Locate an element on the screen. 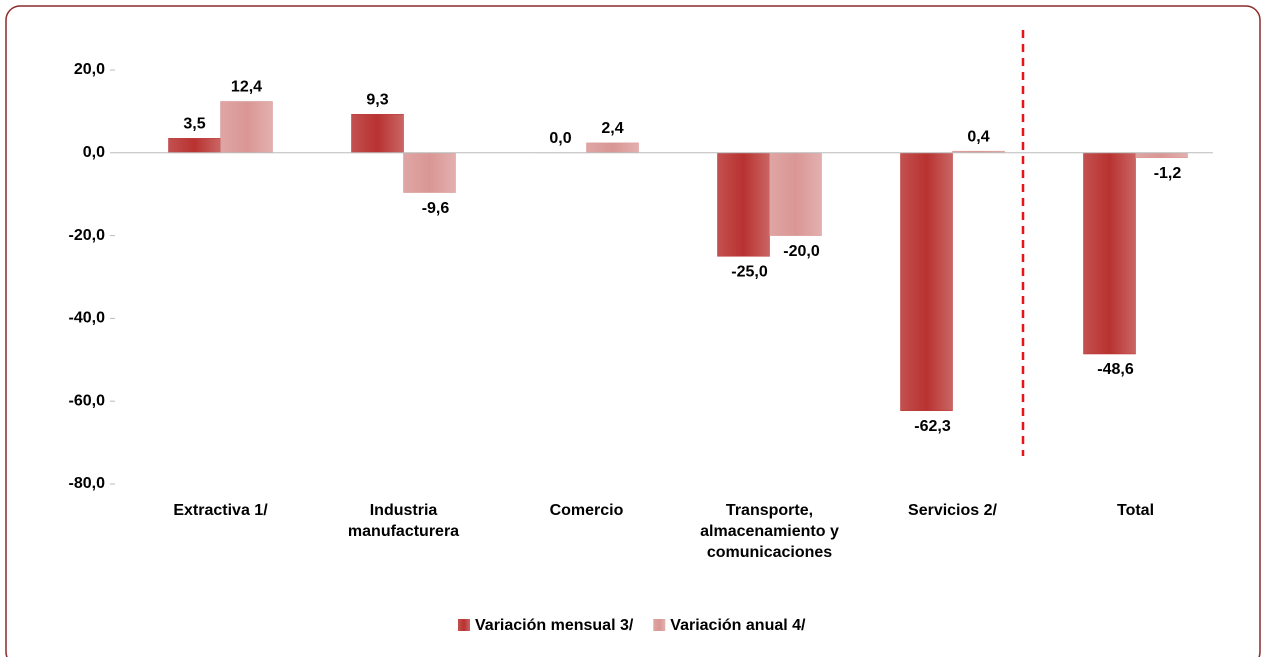  data-label: -48,6 is located at coordinates (1115, 369).